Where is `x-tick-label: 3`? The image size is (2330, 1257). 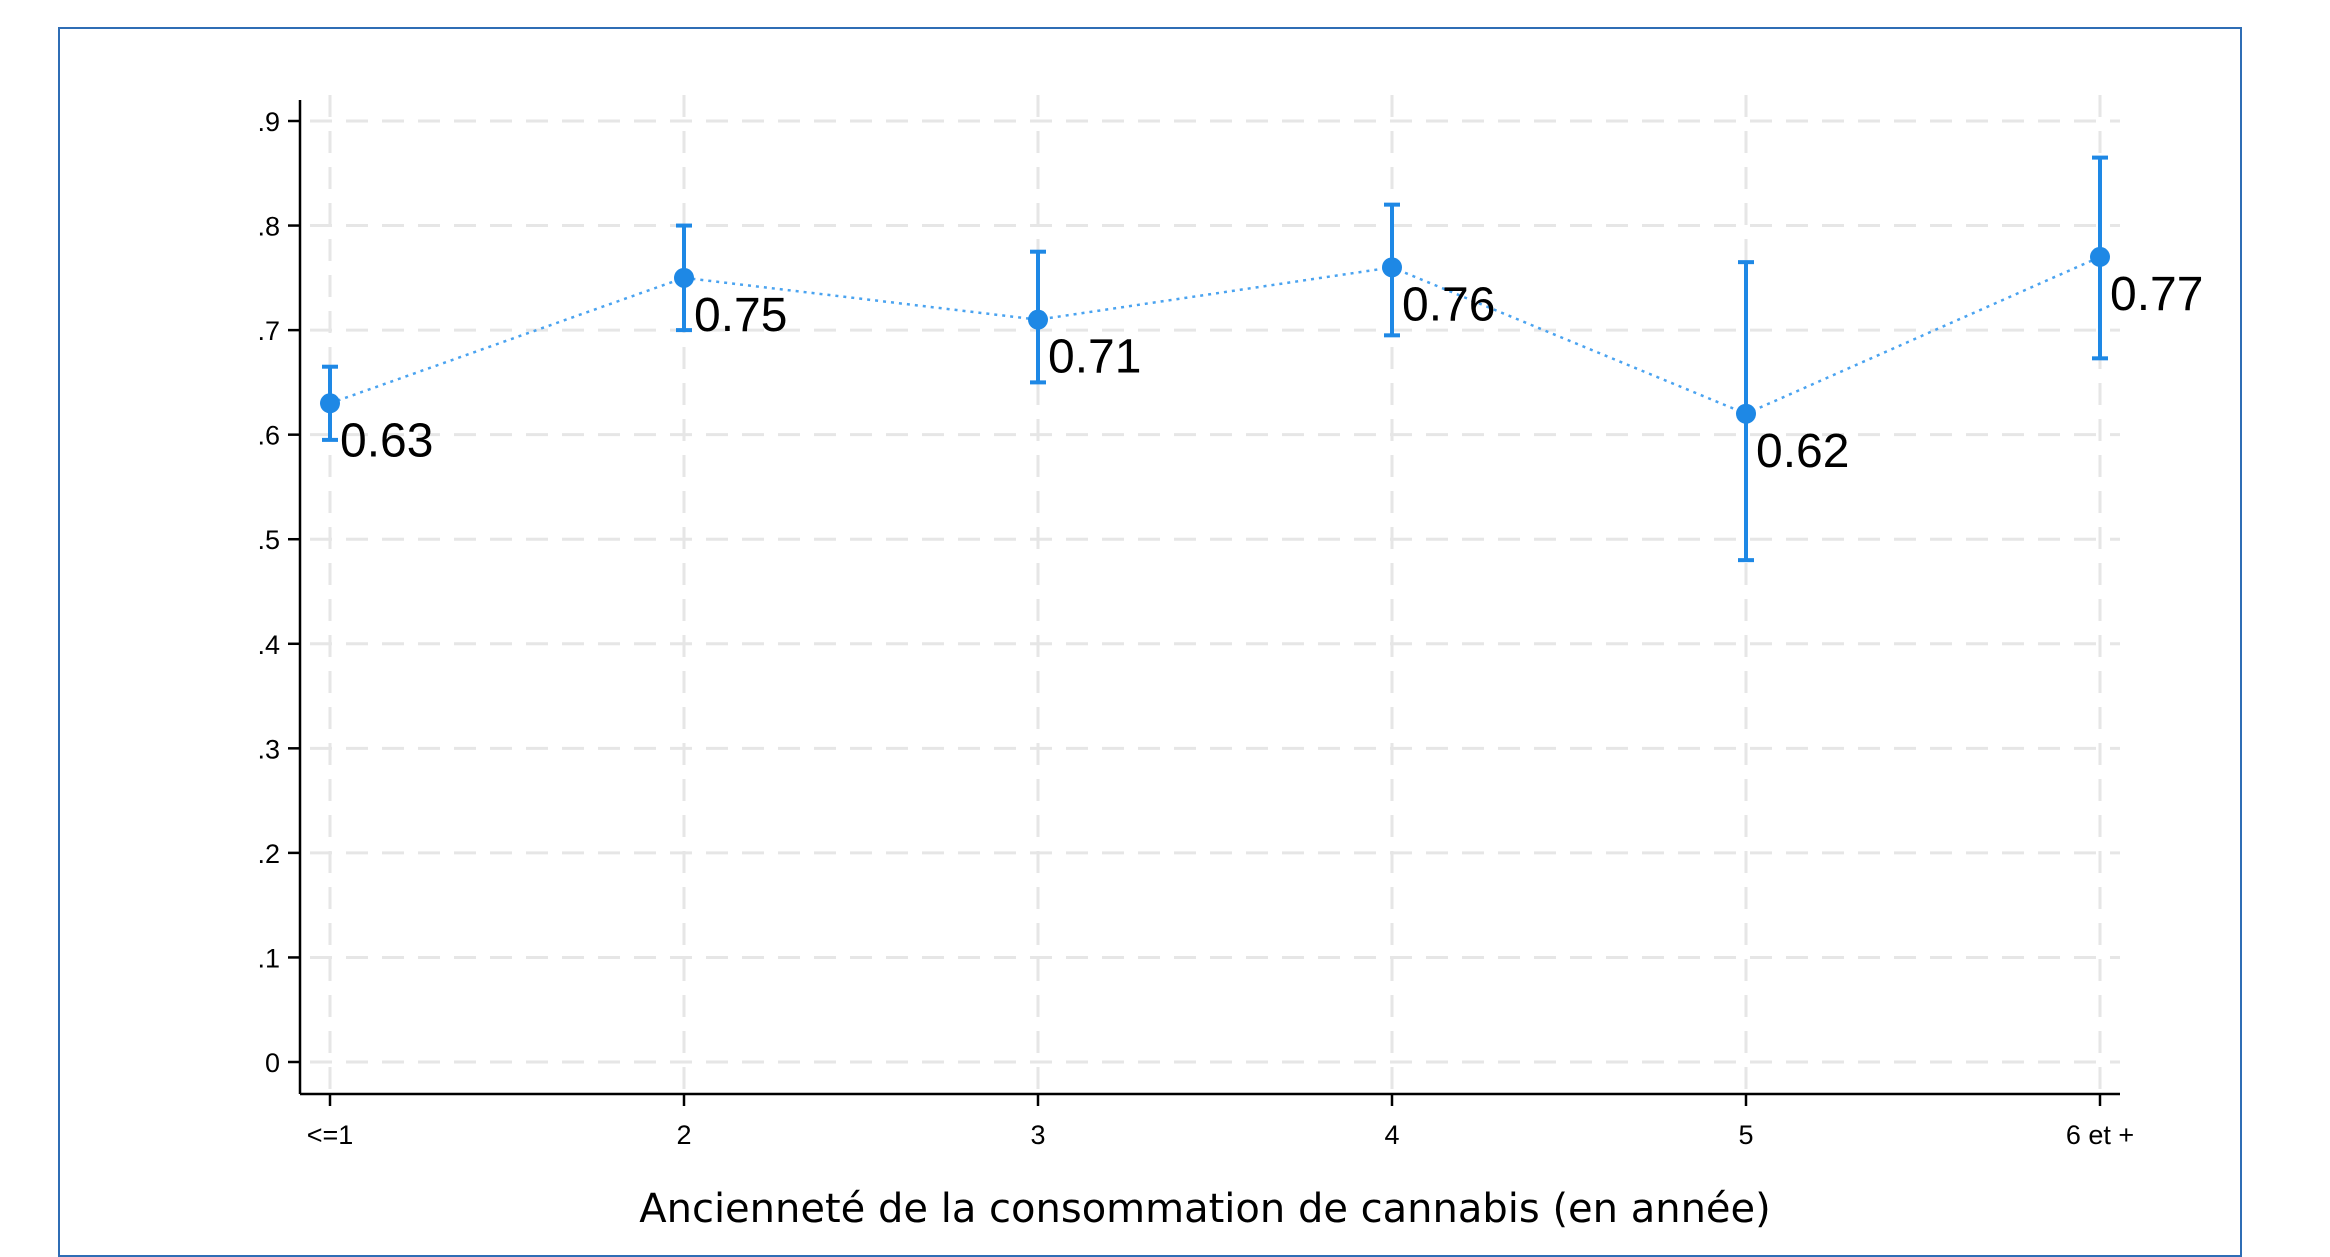
x-tick-label: 3 is located at coordinates (1037, 1135).